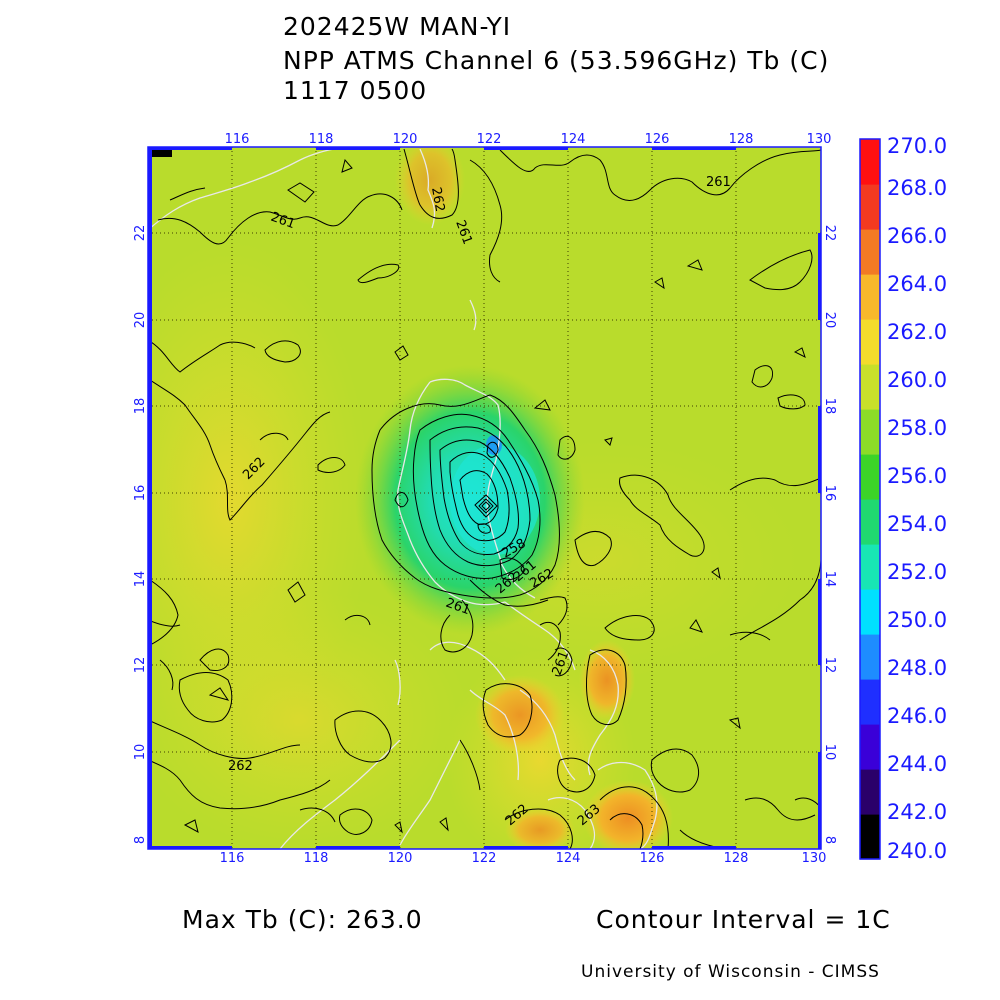 The image size is (1000, 1000). What do you see at coordinates (917, 380) in the screenshot?
I see `colorbar-label: 260.0` at bounding box center [917, 380].